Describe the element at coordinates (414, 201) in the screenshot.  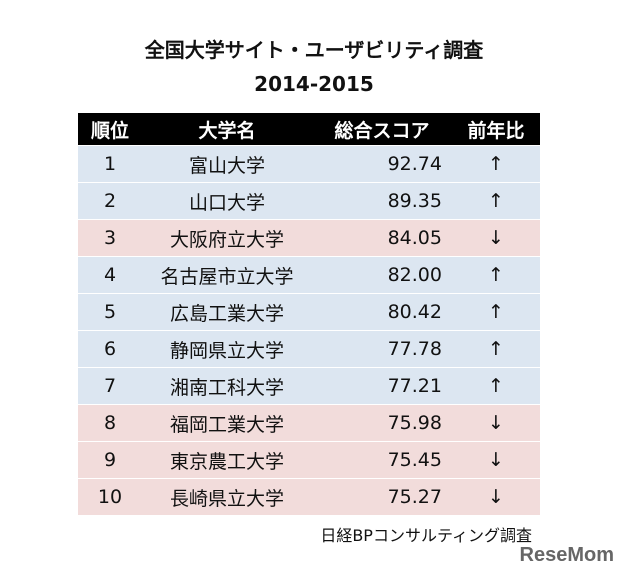
I see `table-cell: 89.35` at that location.